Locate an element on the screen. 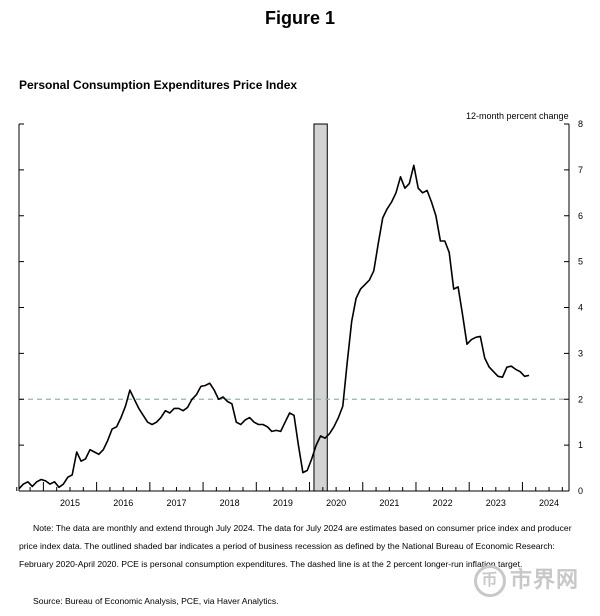  x-tick-label: 2015 is located at coordinates (70, 503).